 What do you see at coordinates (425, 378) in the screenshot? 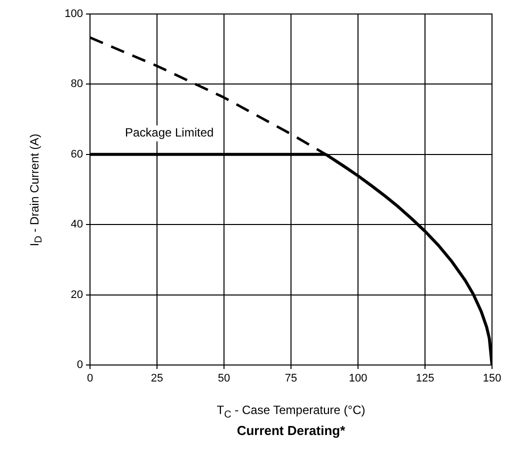
I see `x-tick-label: 125` at bounding box center [425, 378].